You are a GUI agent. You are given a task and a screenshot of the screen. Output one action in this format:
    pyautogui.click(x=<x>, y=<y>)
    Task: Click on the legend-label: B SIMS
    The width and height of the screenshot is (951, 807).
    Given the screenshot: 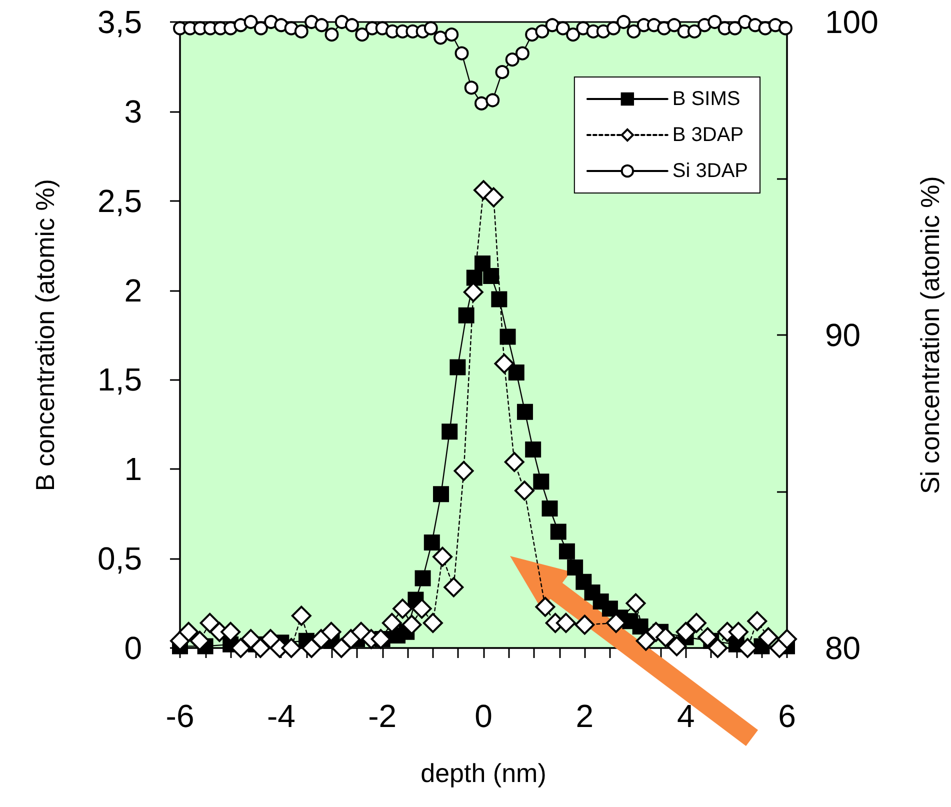 What is the action you would take?
    pyautogui.click(x=706, y=99)
    